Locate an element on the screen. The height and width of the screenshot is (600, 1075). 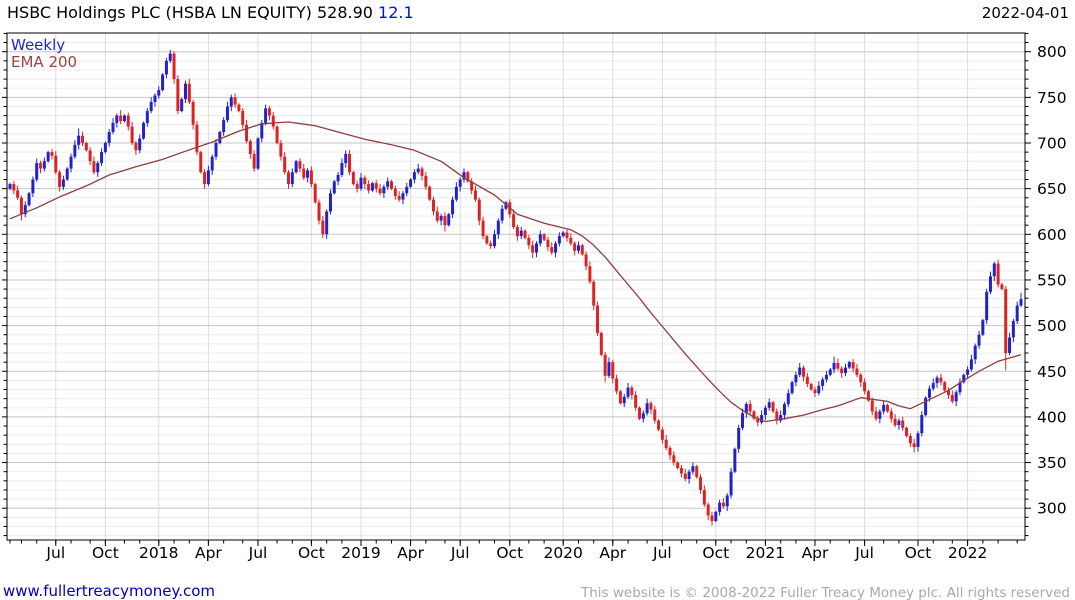
svg-text: 2019 is located at coordinates (360, 553).